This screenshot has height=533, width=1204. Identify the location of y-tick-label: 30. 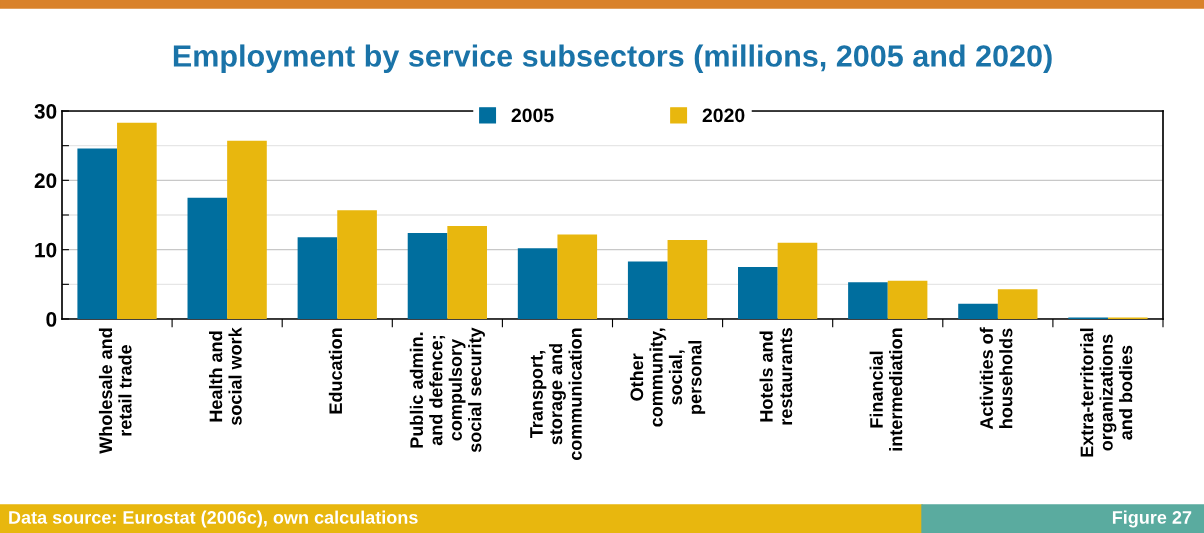
(45, 111).